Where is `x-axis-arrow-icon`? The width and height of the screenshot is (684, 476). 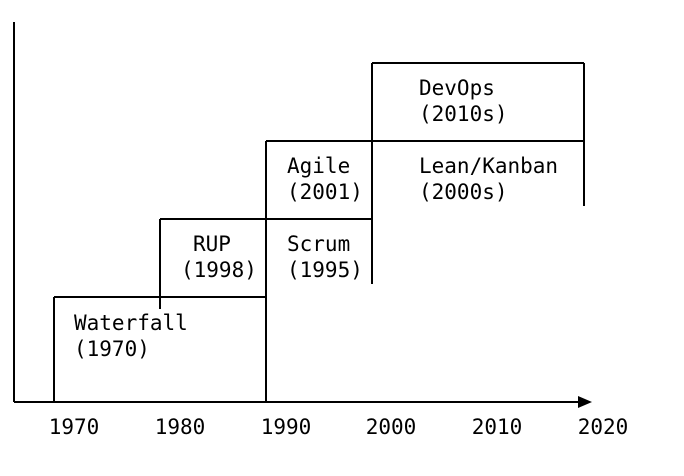
x-axis-arrow-icon is located at coordinates (585, 402).